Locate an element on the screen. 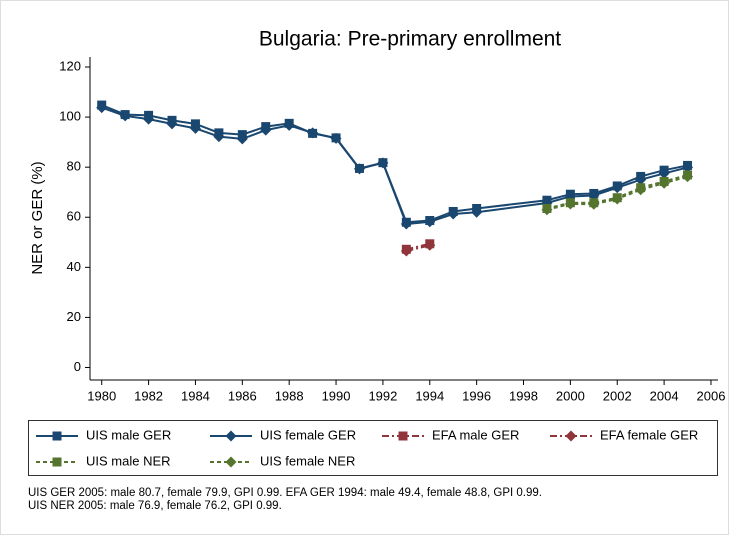 The image size is (730, 536). x-tick-label: 2002 is located at coordinates (617, 395).